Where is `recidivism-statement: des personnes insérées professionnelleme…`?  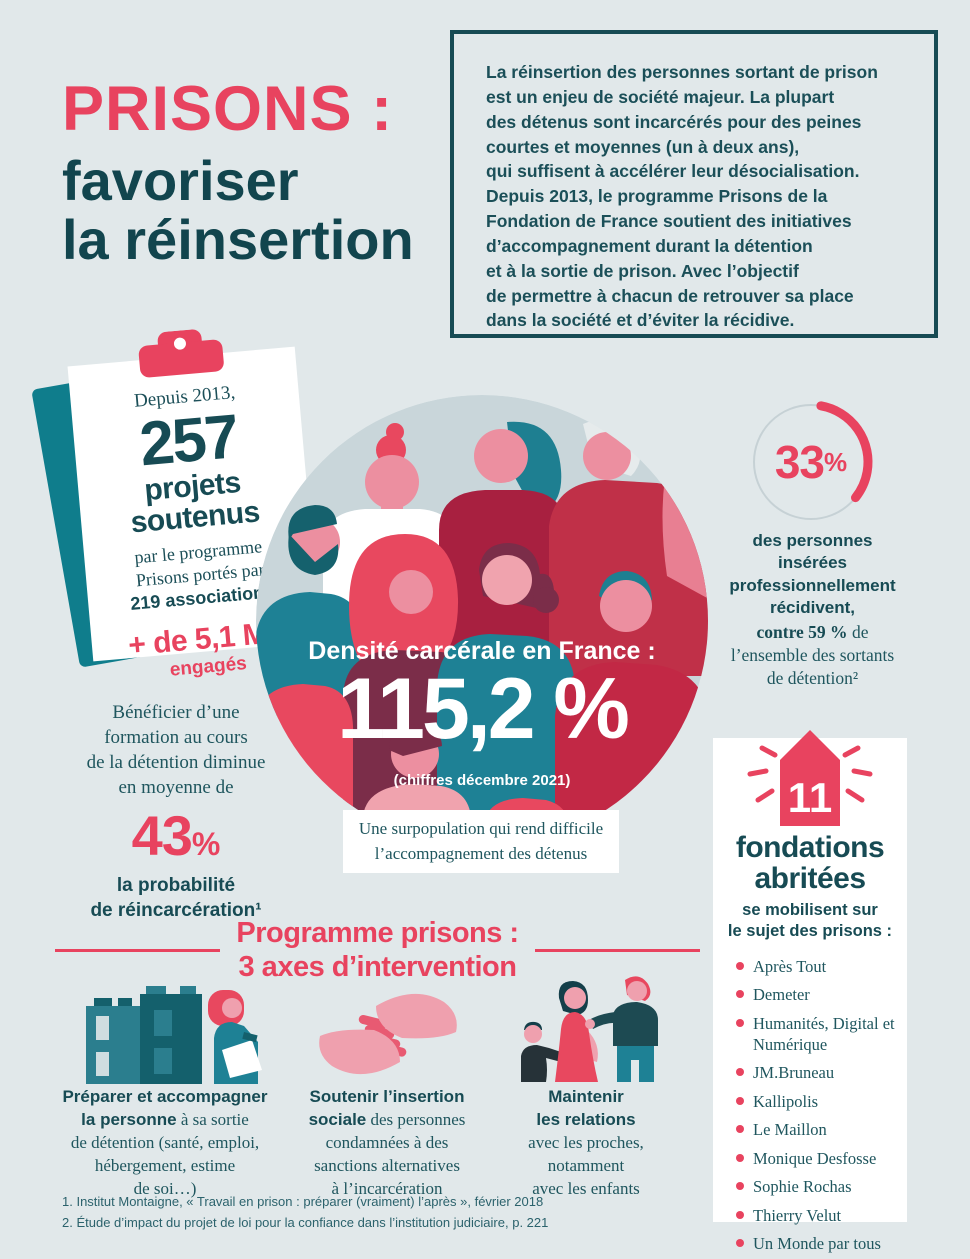 recidivism-statement: des personnes insérées professionnelleme… is located at coordinates (812, 574).